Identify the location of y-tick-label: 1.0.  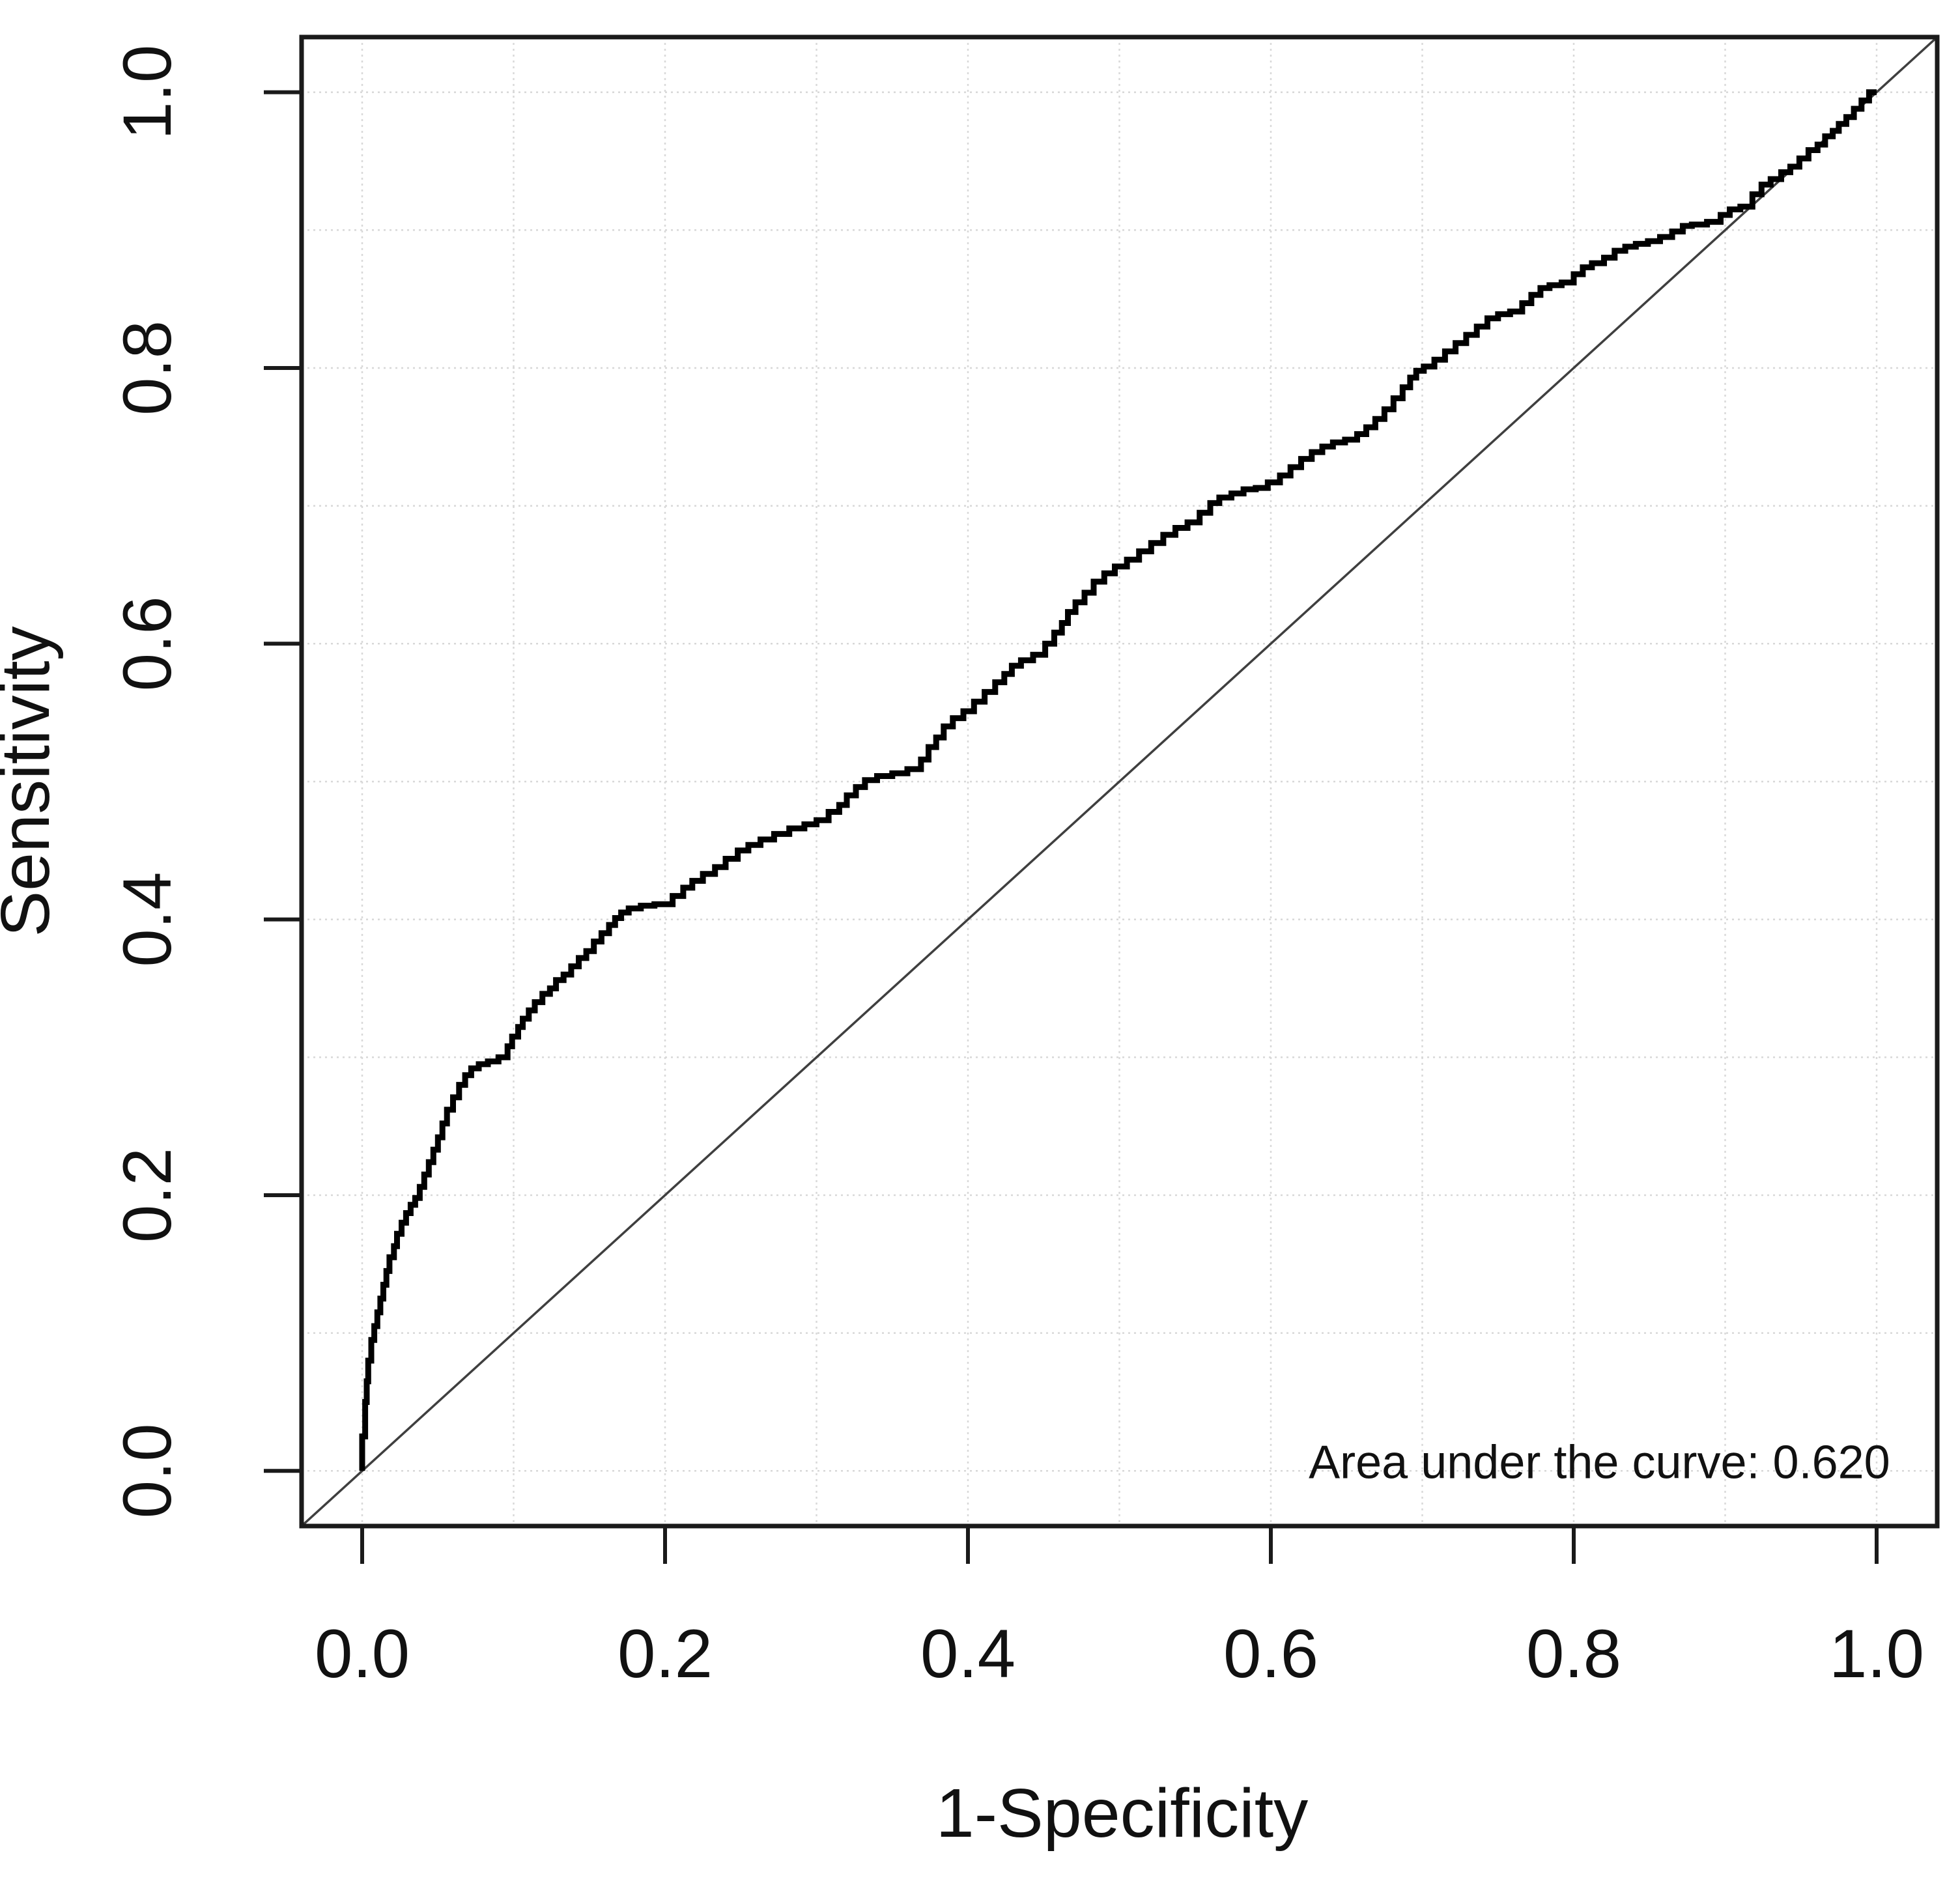
(147, 92).